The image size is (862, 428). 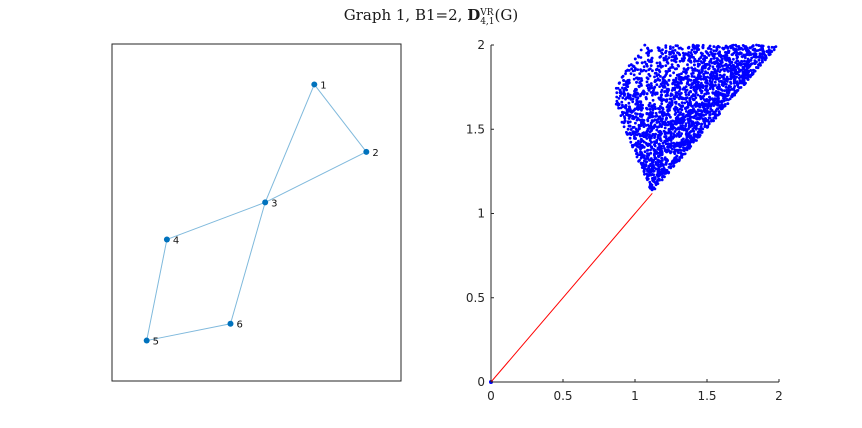 What do you see at coordinates (274, 203) in the screenshot?
I see `graph-node-label-3: 3` at bounding box center [274, 203].